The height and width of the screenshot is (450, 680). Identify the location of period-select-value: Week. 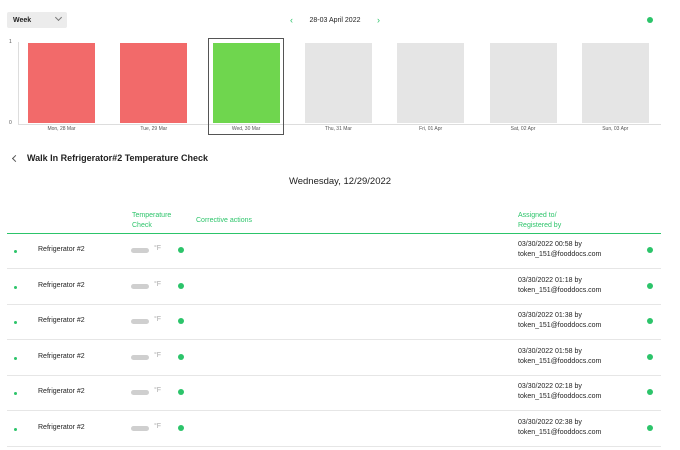
(22, 20).